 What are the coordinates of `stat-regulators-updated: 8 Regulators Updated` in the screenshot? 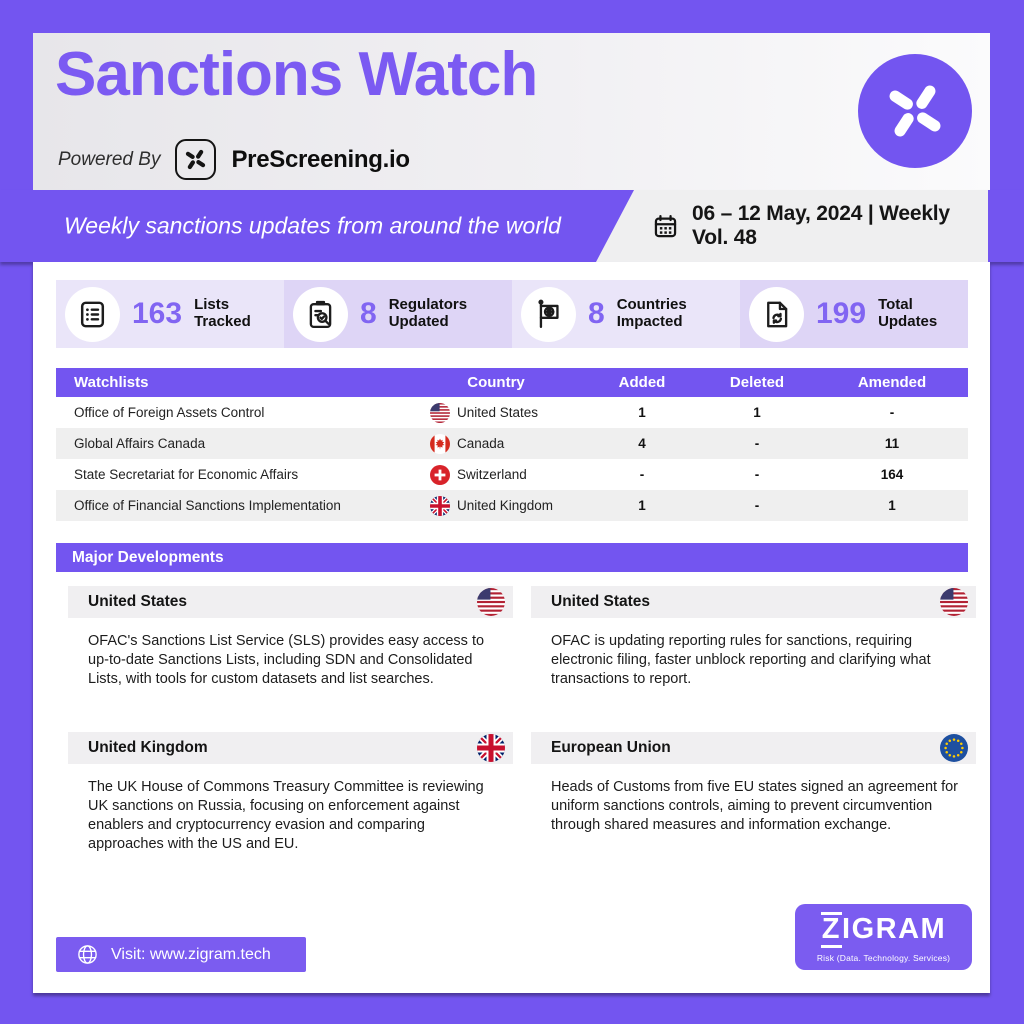 It's located at (398, 314).